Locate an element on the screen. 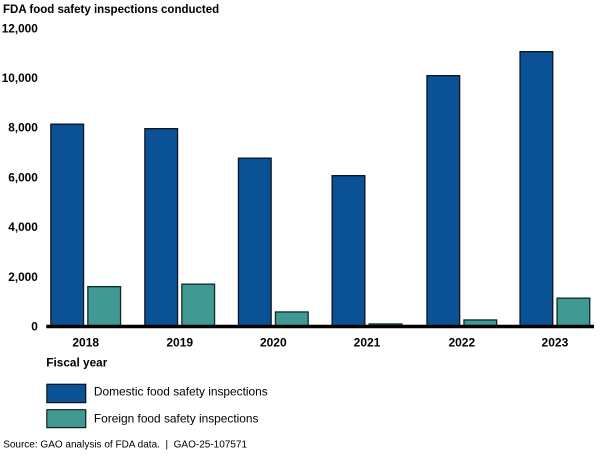 This screenshot has width=600, height=459. svg-text: 2019 is located at coordinates (179, 342).